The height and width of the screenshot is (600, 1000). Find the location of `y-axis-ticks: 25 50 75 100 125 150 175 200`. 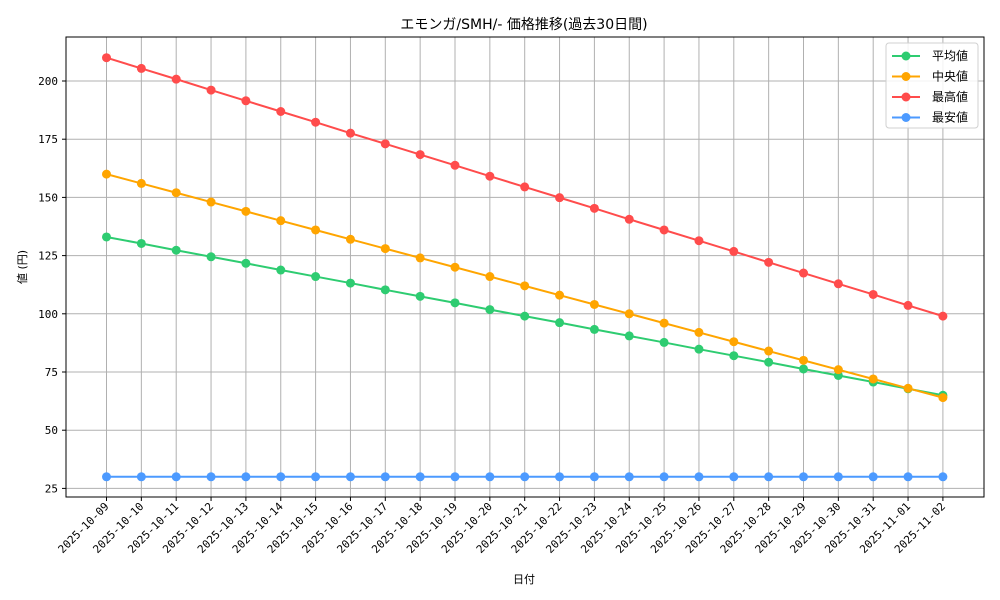

y-axis-ticks: 25 50 75 100 125 150 175 200 is located at coordinates (52, 285).